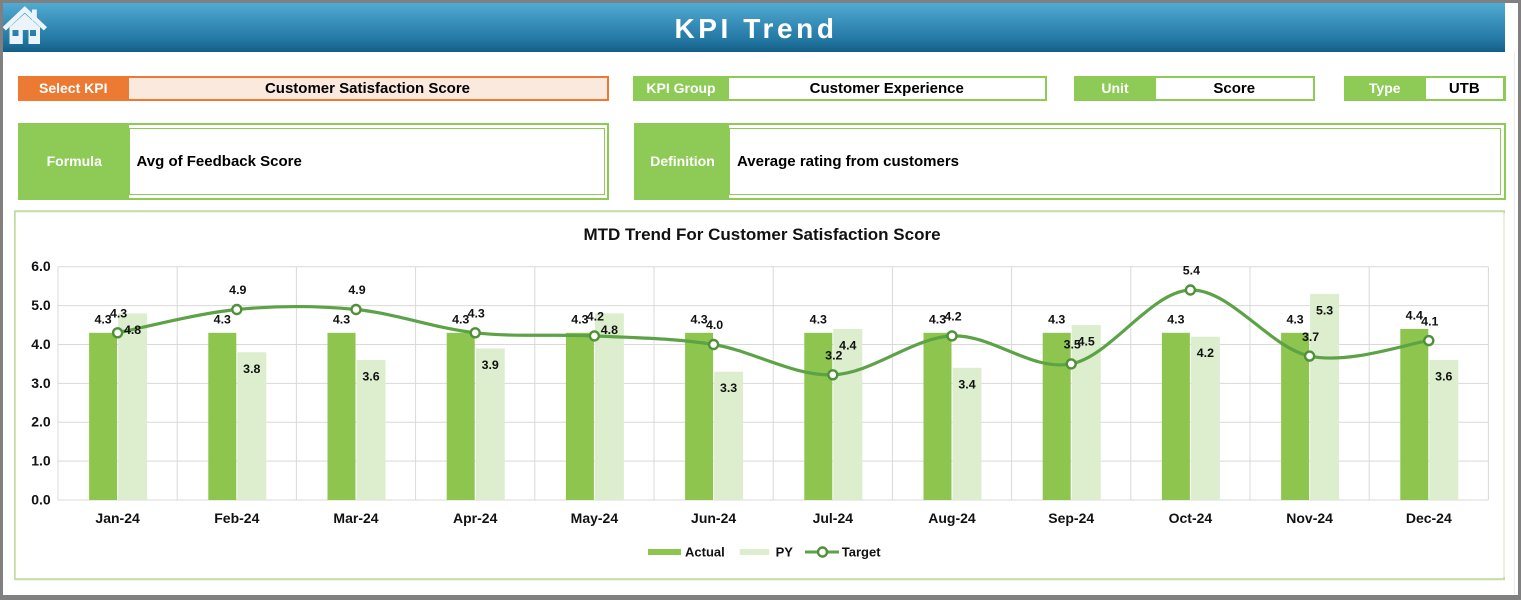 The width and height of the screenshot is (1521, 600). Describe the element at coordinates (833, 518) in the screenshot. I see `svg-text: Jul-24` at that location.